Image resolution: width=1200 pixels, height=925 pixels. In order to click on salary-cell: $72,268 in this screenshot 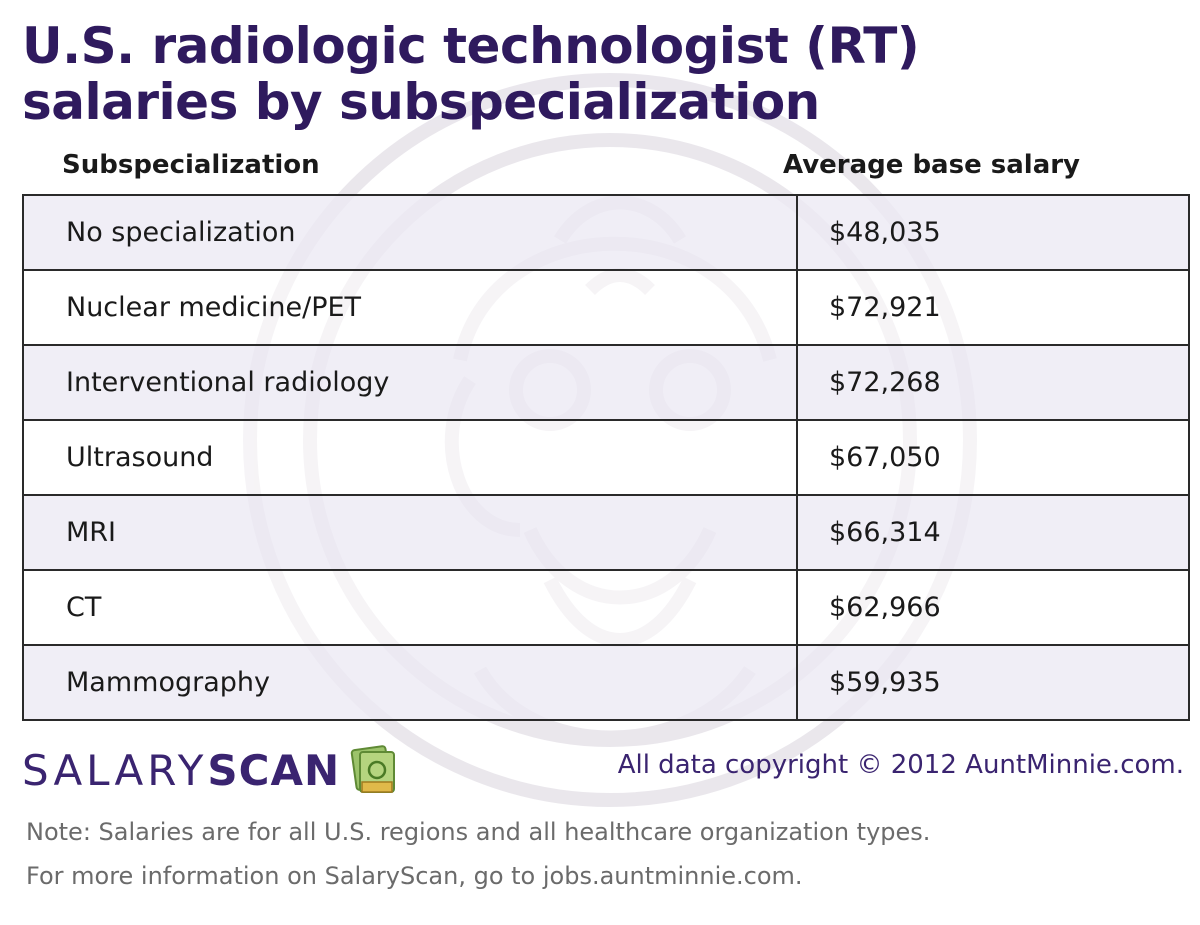, I will do `click(993, 382)`.